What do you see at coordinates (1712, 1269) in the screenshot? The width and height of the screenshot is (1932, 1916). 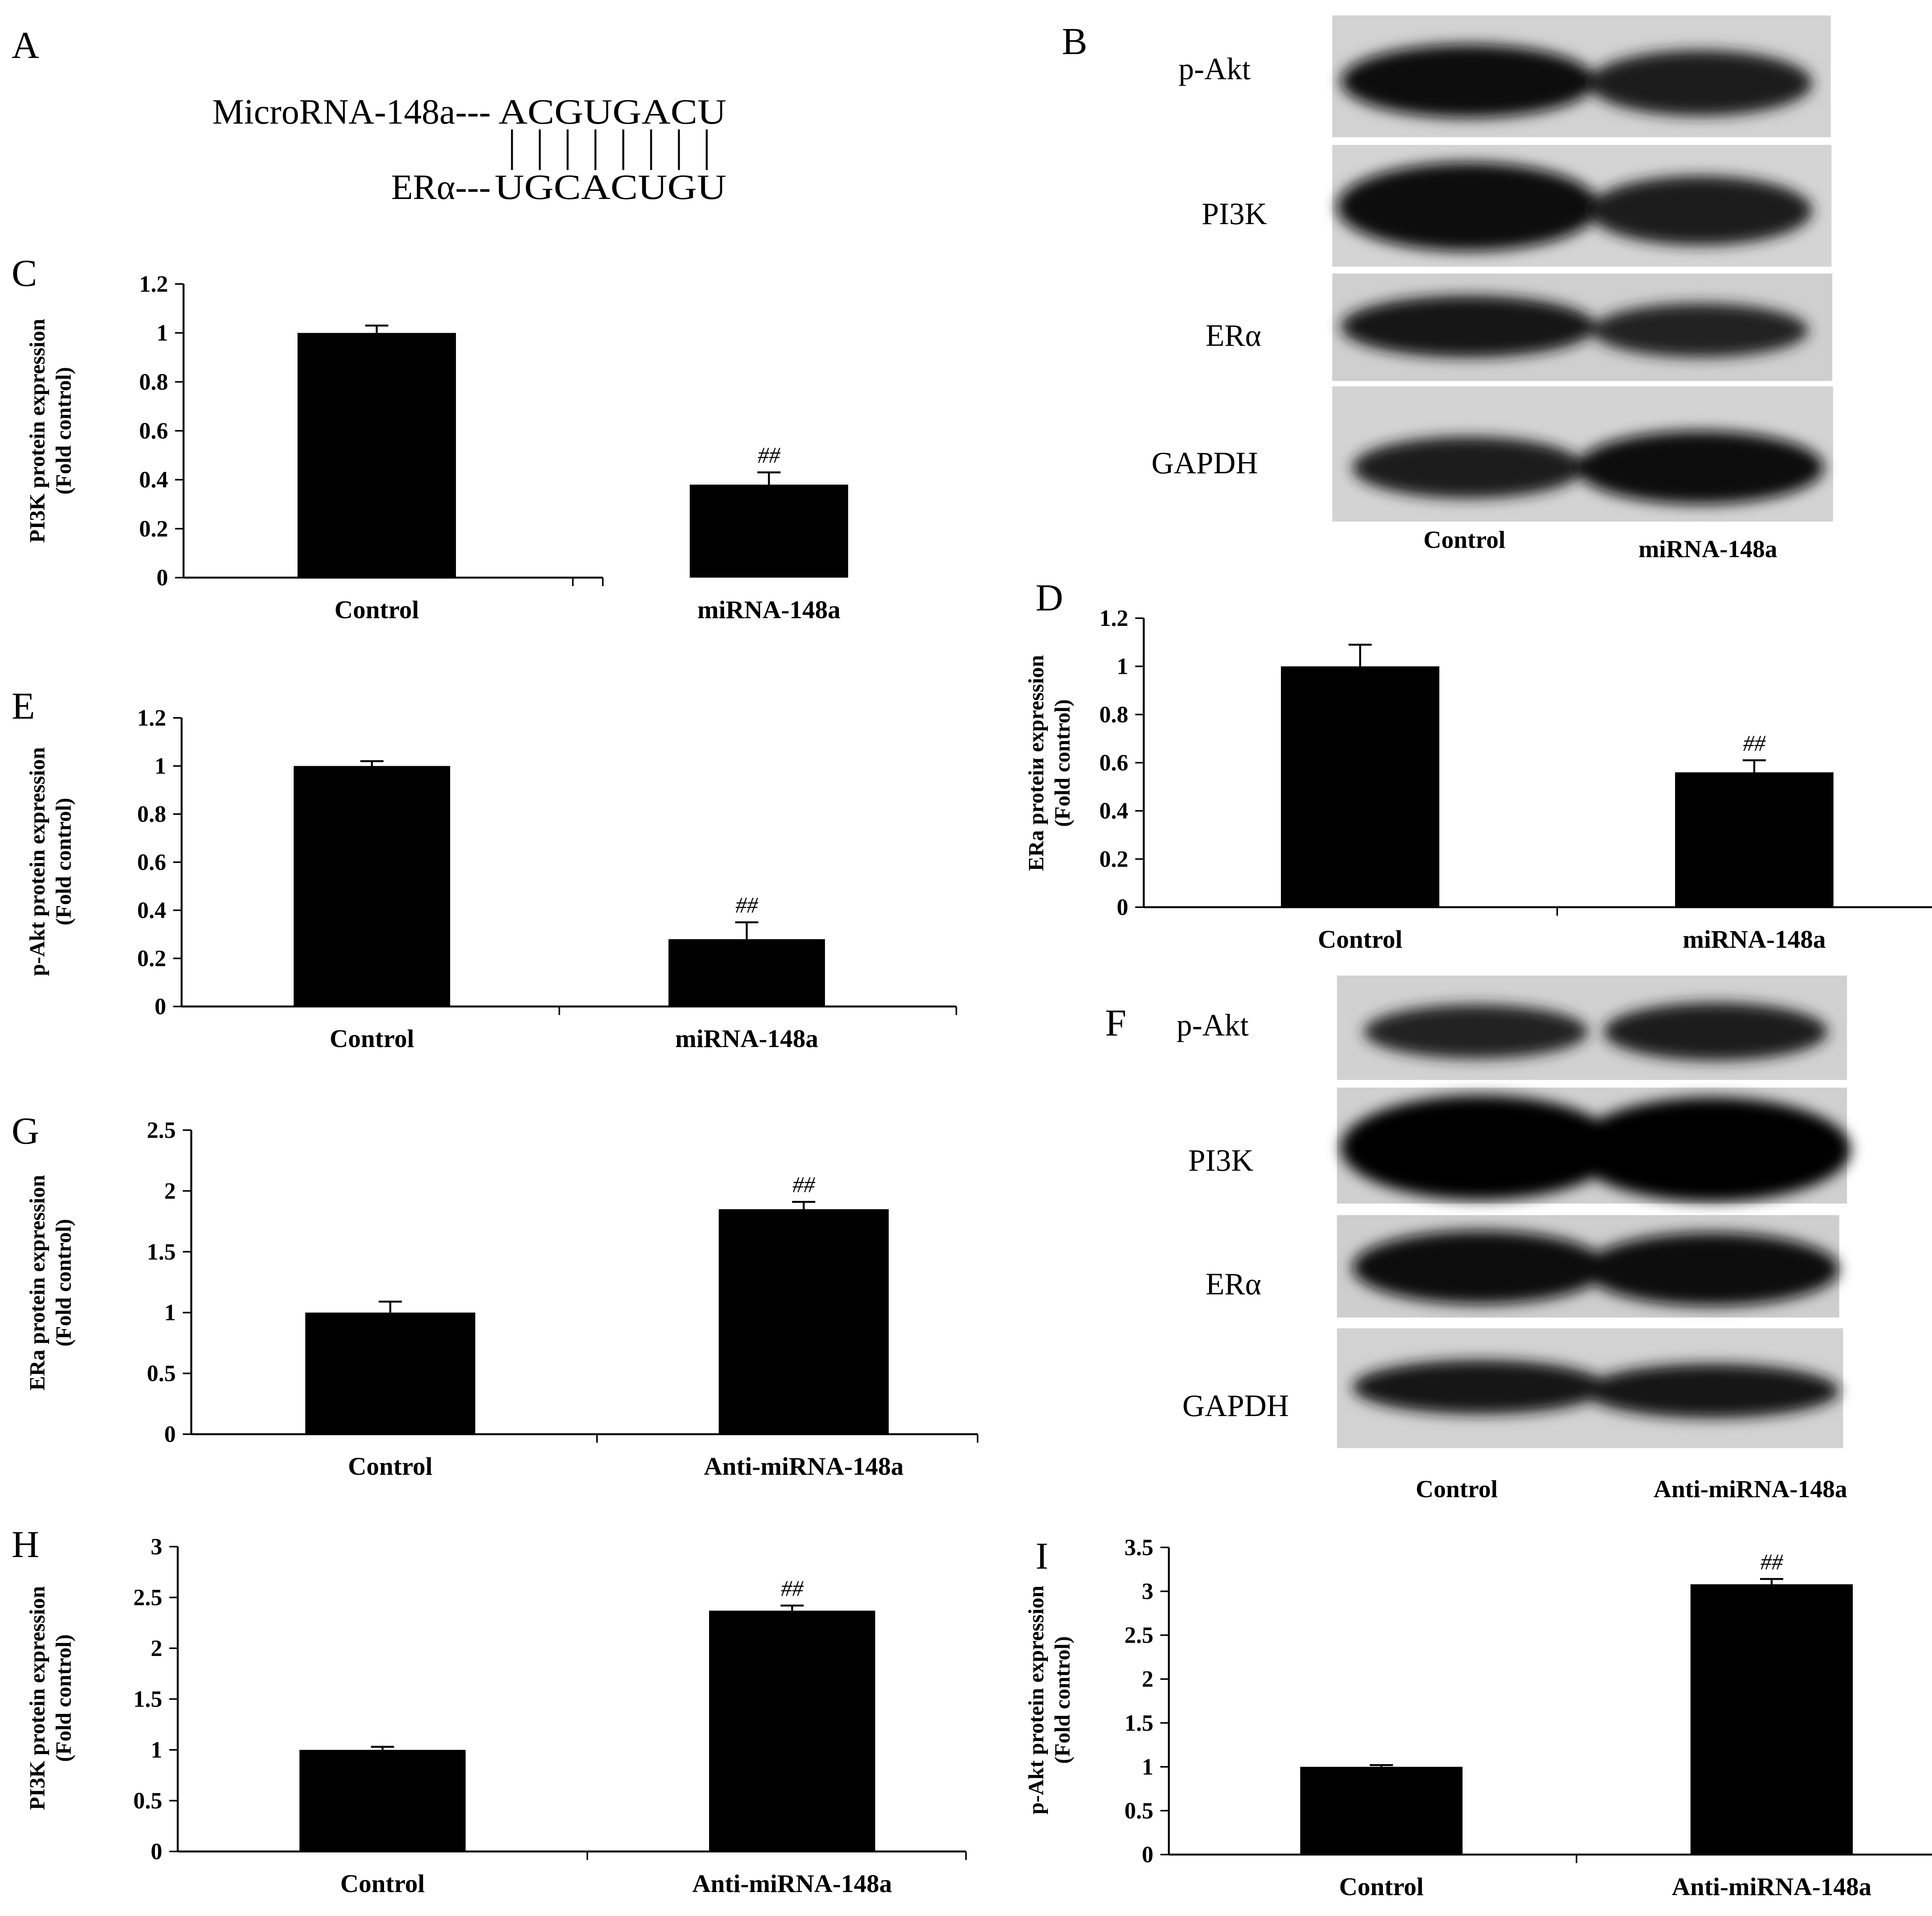 I see `blot-f-band-era-anti` at bounding box center [1712, 1269].